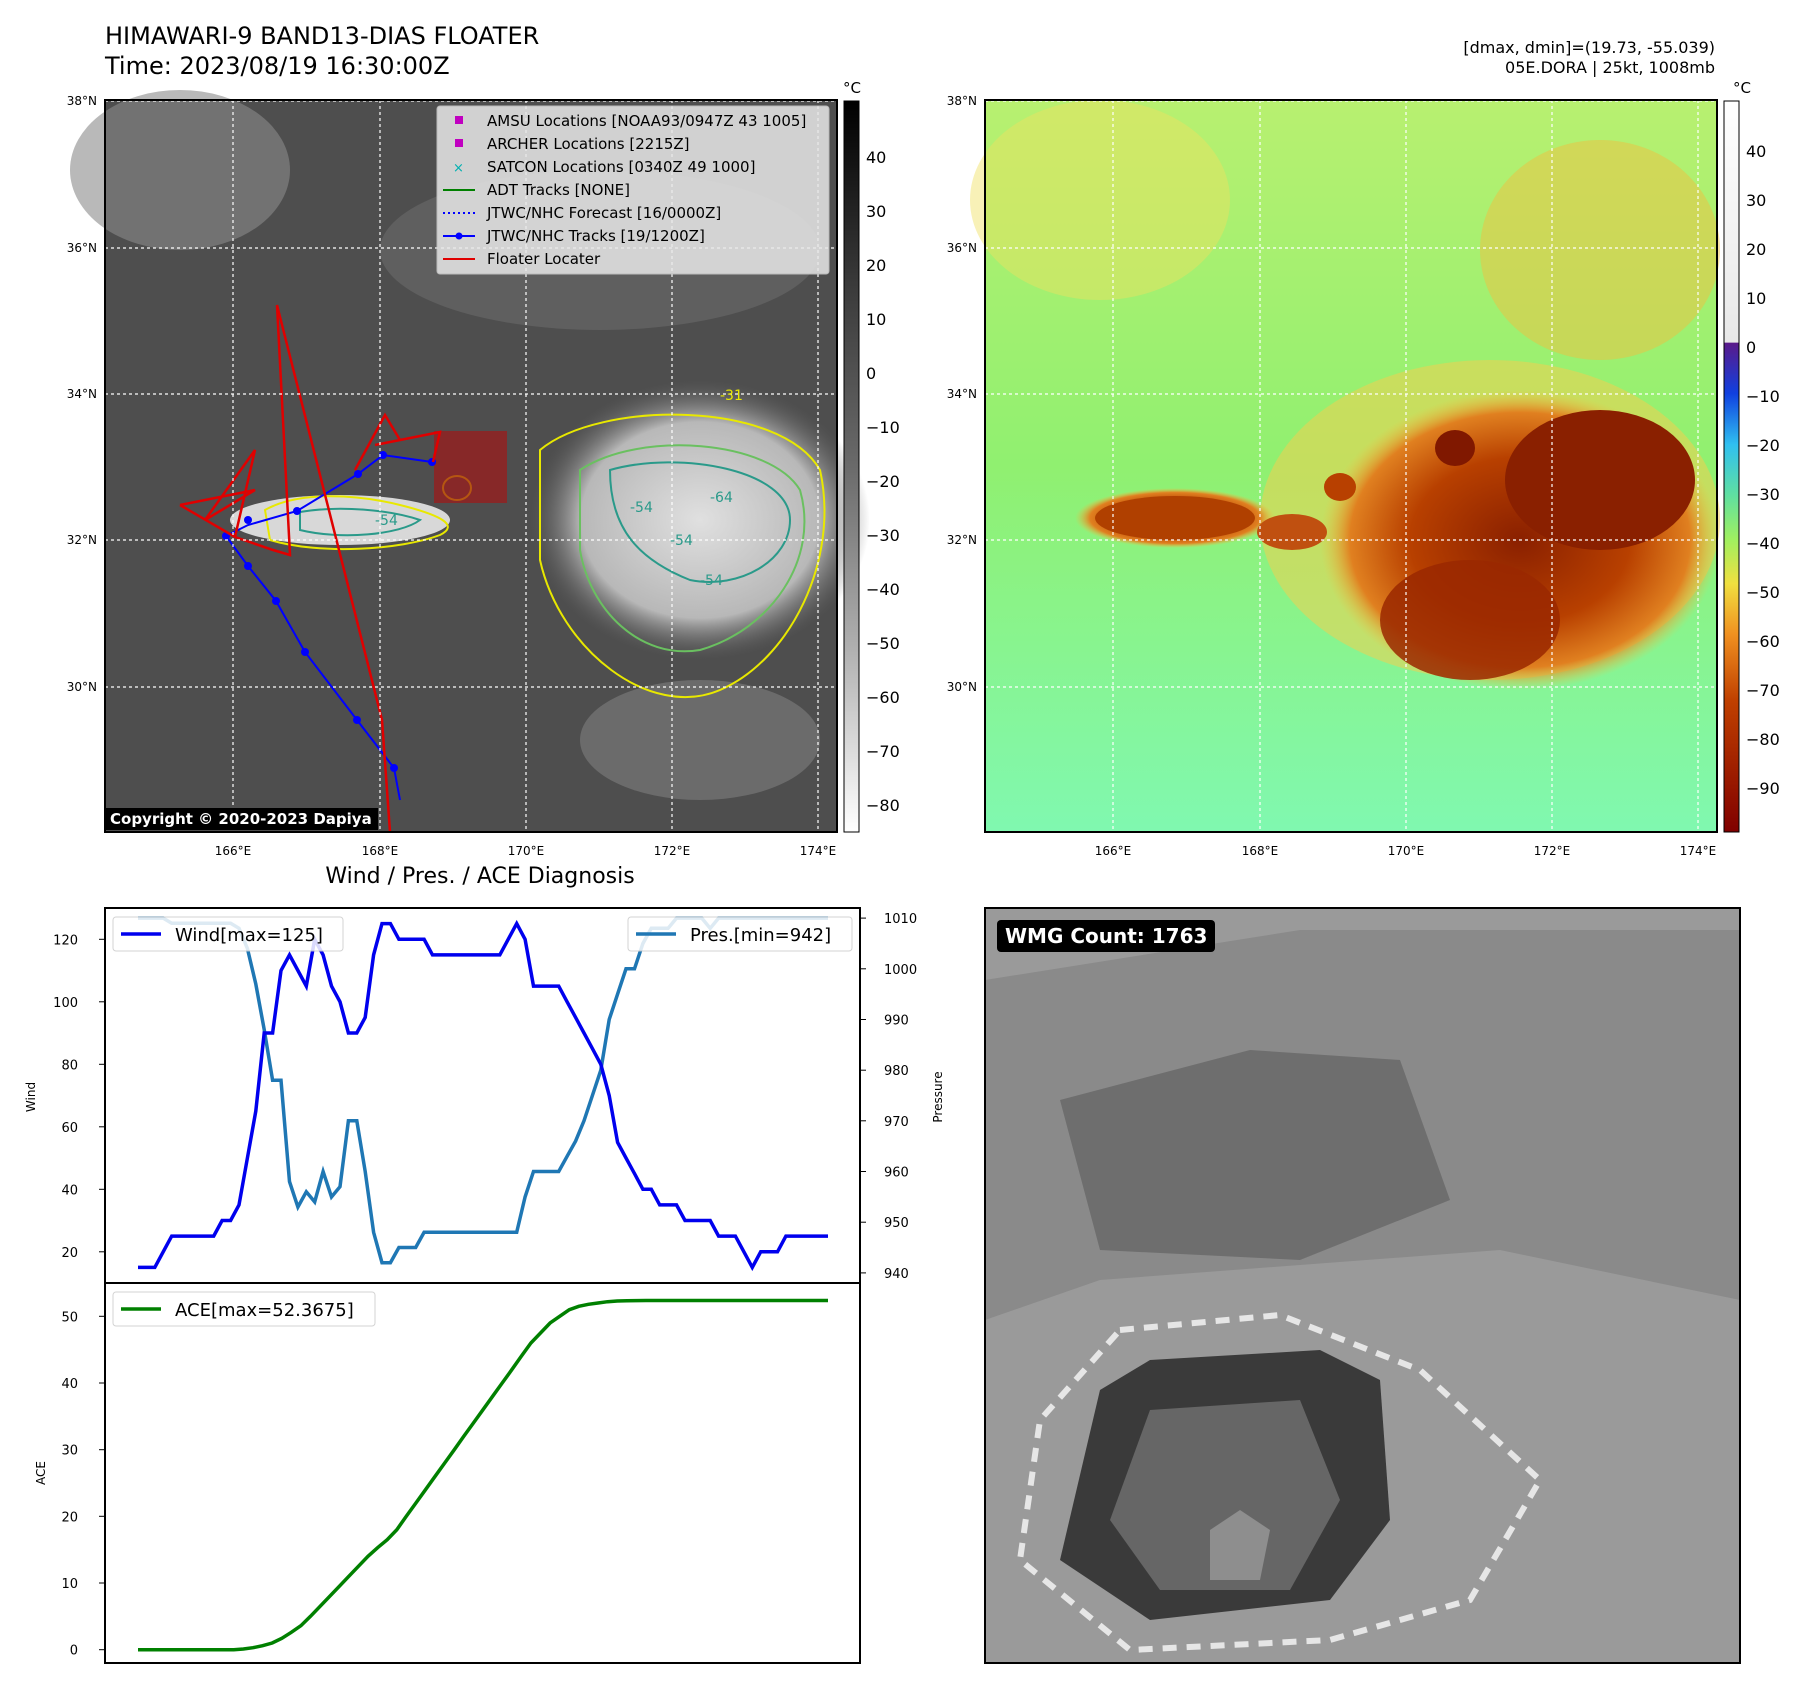  Describe the element at coordinates (264, 1310) in the screenshot. I see `ace-legend-label: ACE[max=52.3675]` at that location.